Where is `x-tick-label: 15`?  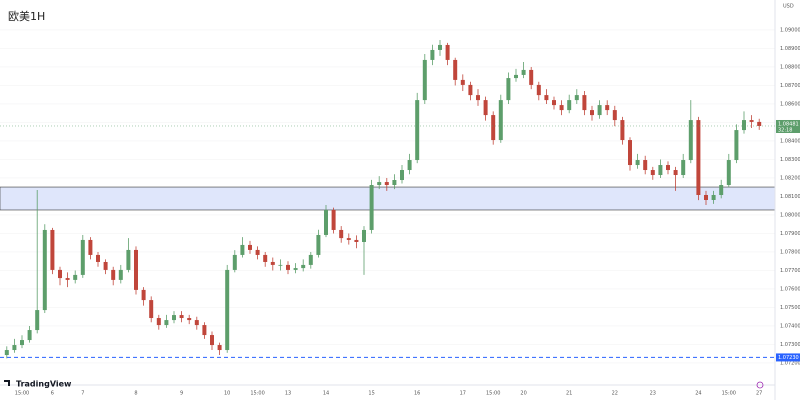 x-tick-label: 15 is located at coordinates (371, 394).